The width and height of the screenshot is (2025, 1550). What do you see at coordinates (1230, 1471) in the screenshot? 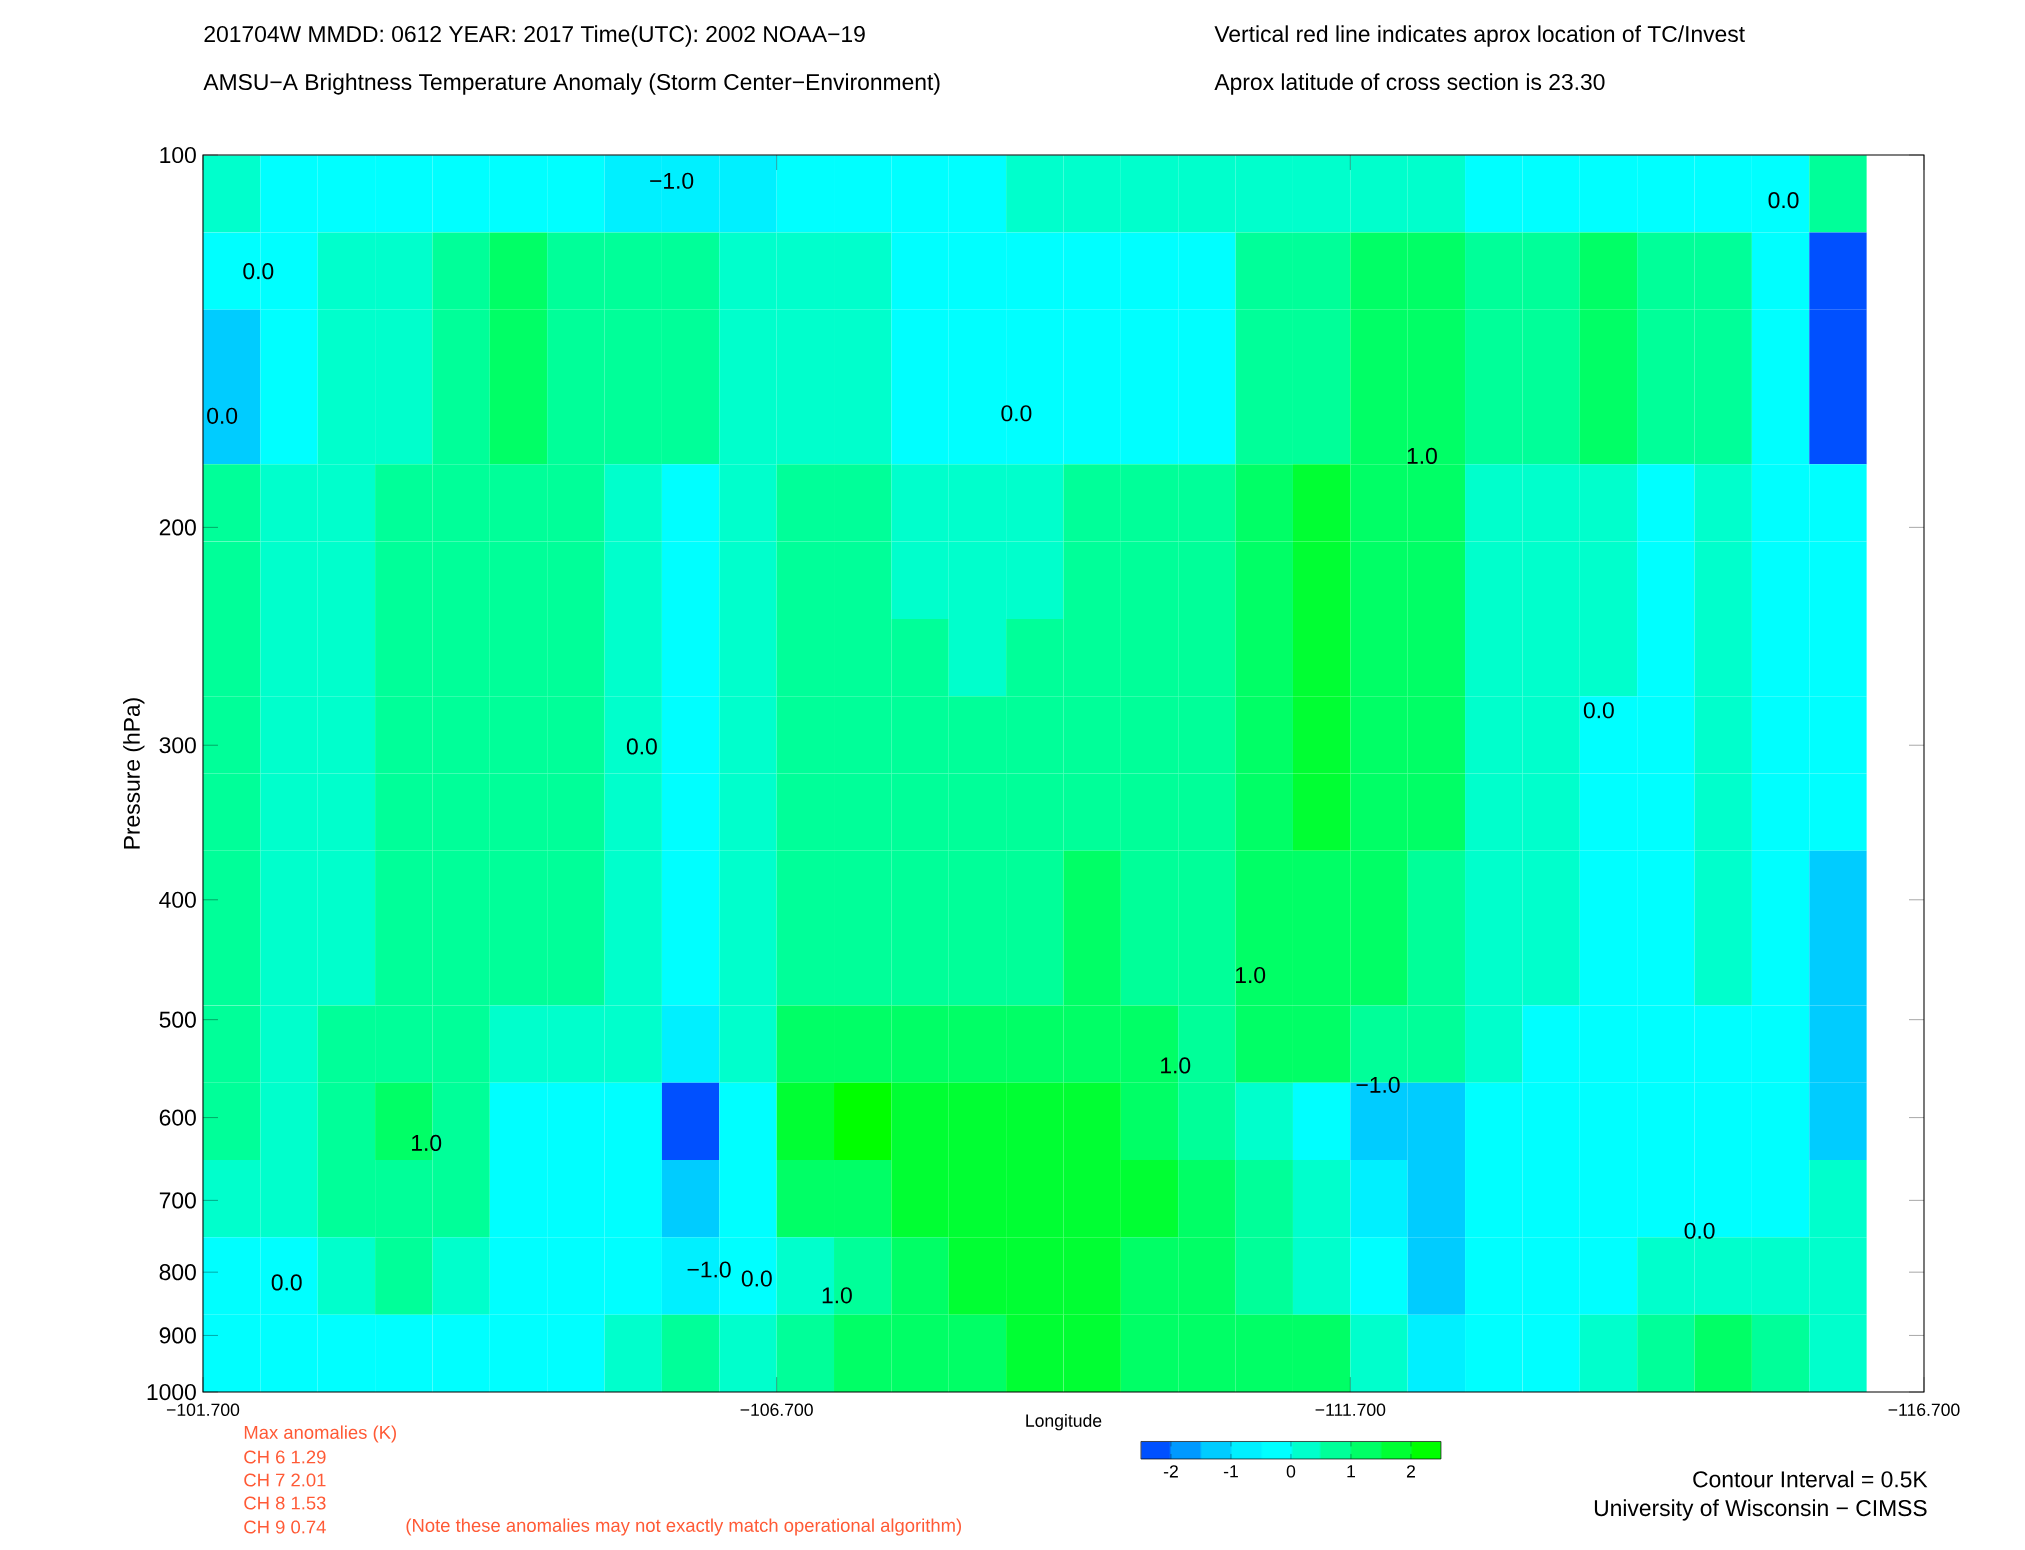
I see `color-bar-label: -1` at bounding box center [1230, 1471].